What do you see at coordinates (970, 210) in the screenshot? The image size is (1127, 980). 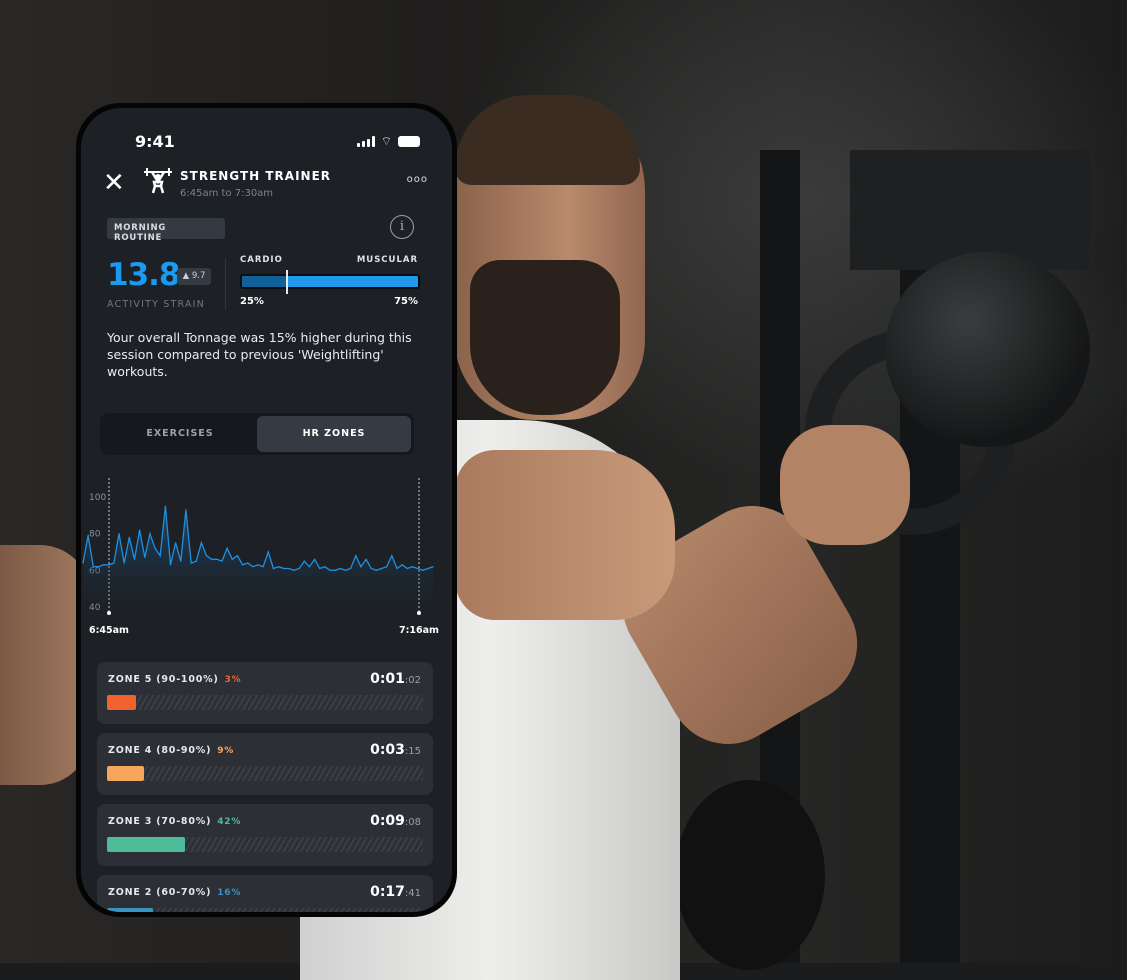 I see `gym-rack` at bounding box center [970, 210].